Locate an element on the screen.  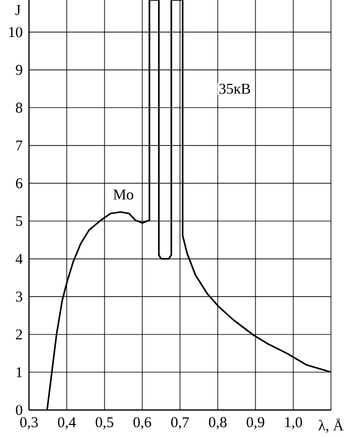
x-tick-label: 0,3 is located at coordinates (29, 423).